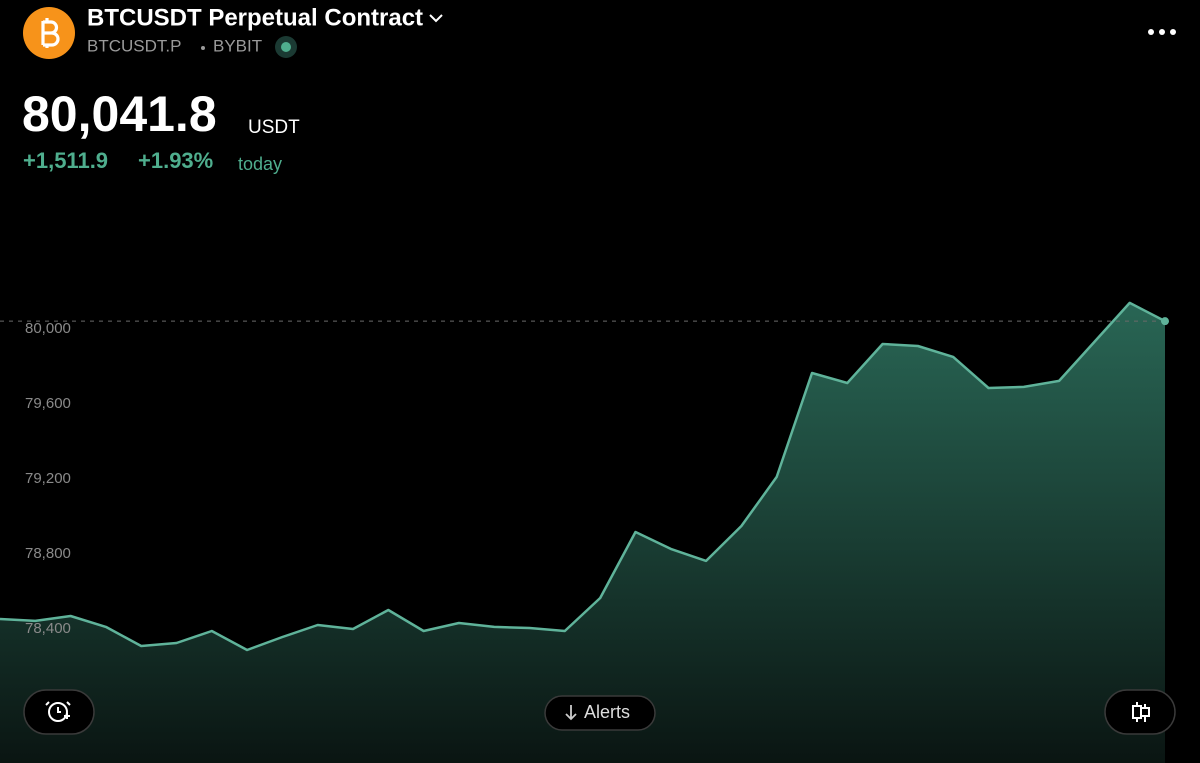  Describe the element at coordinates (436, 18) in the screenshot. I see `dropdown-chevron` at that location.